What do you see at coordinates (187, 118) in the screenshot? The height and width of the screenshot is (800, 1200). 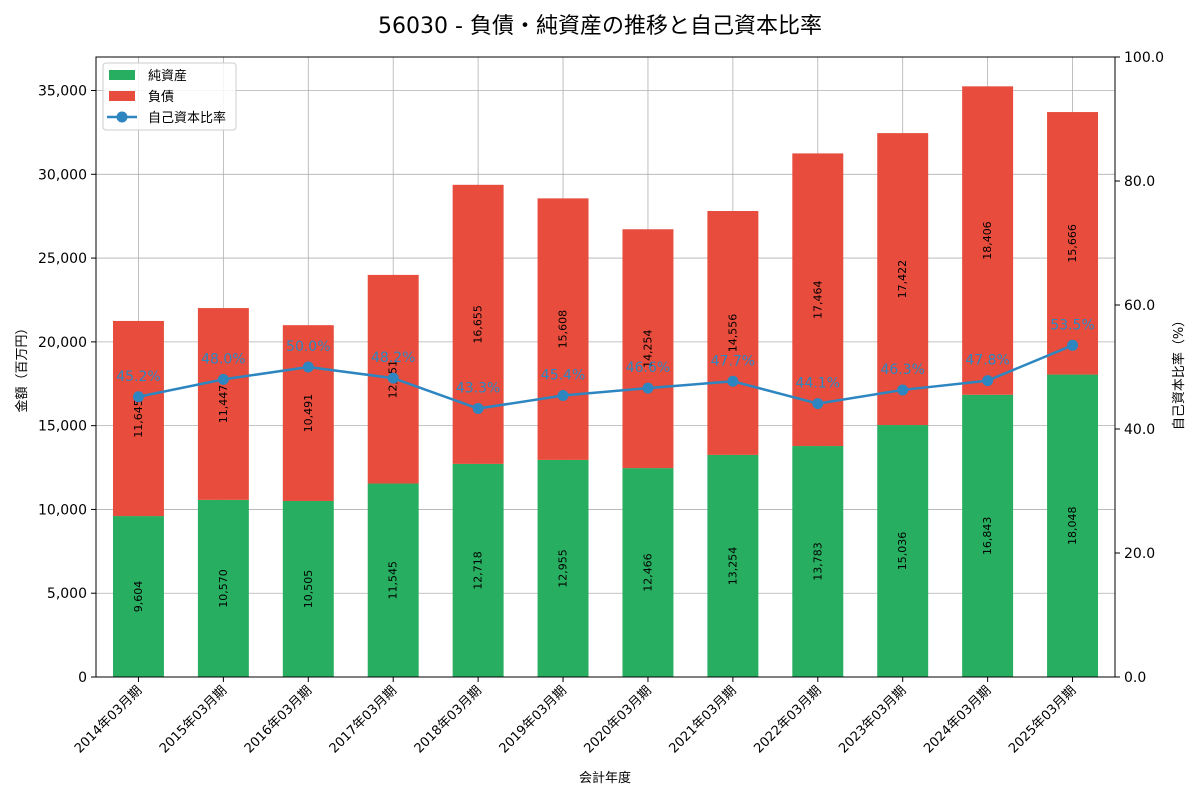 I see `legend-label-ratio: 自己資本比率` at bounding box center [187, 118].